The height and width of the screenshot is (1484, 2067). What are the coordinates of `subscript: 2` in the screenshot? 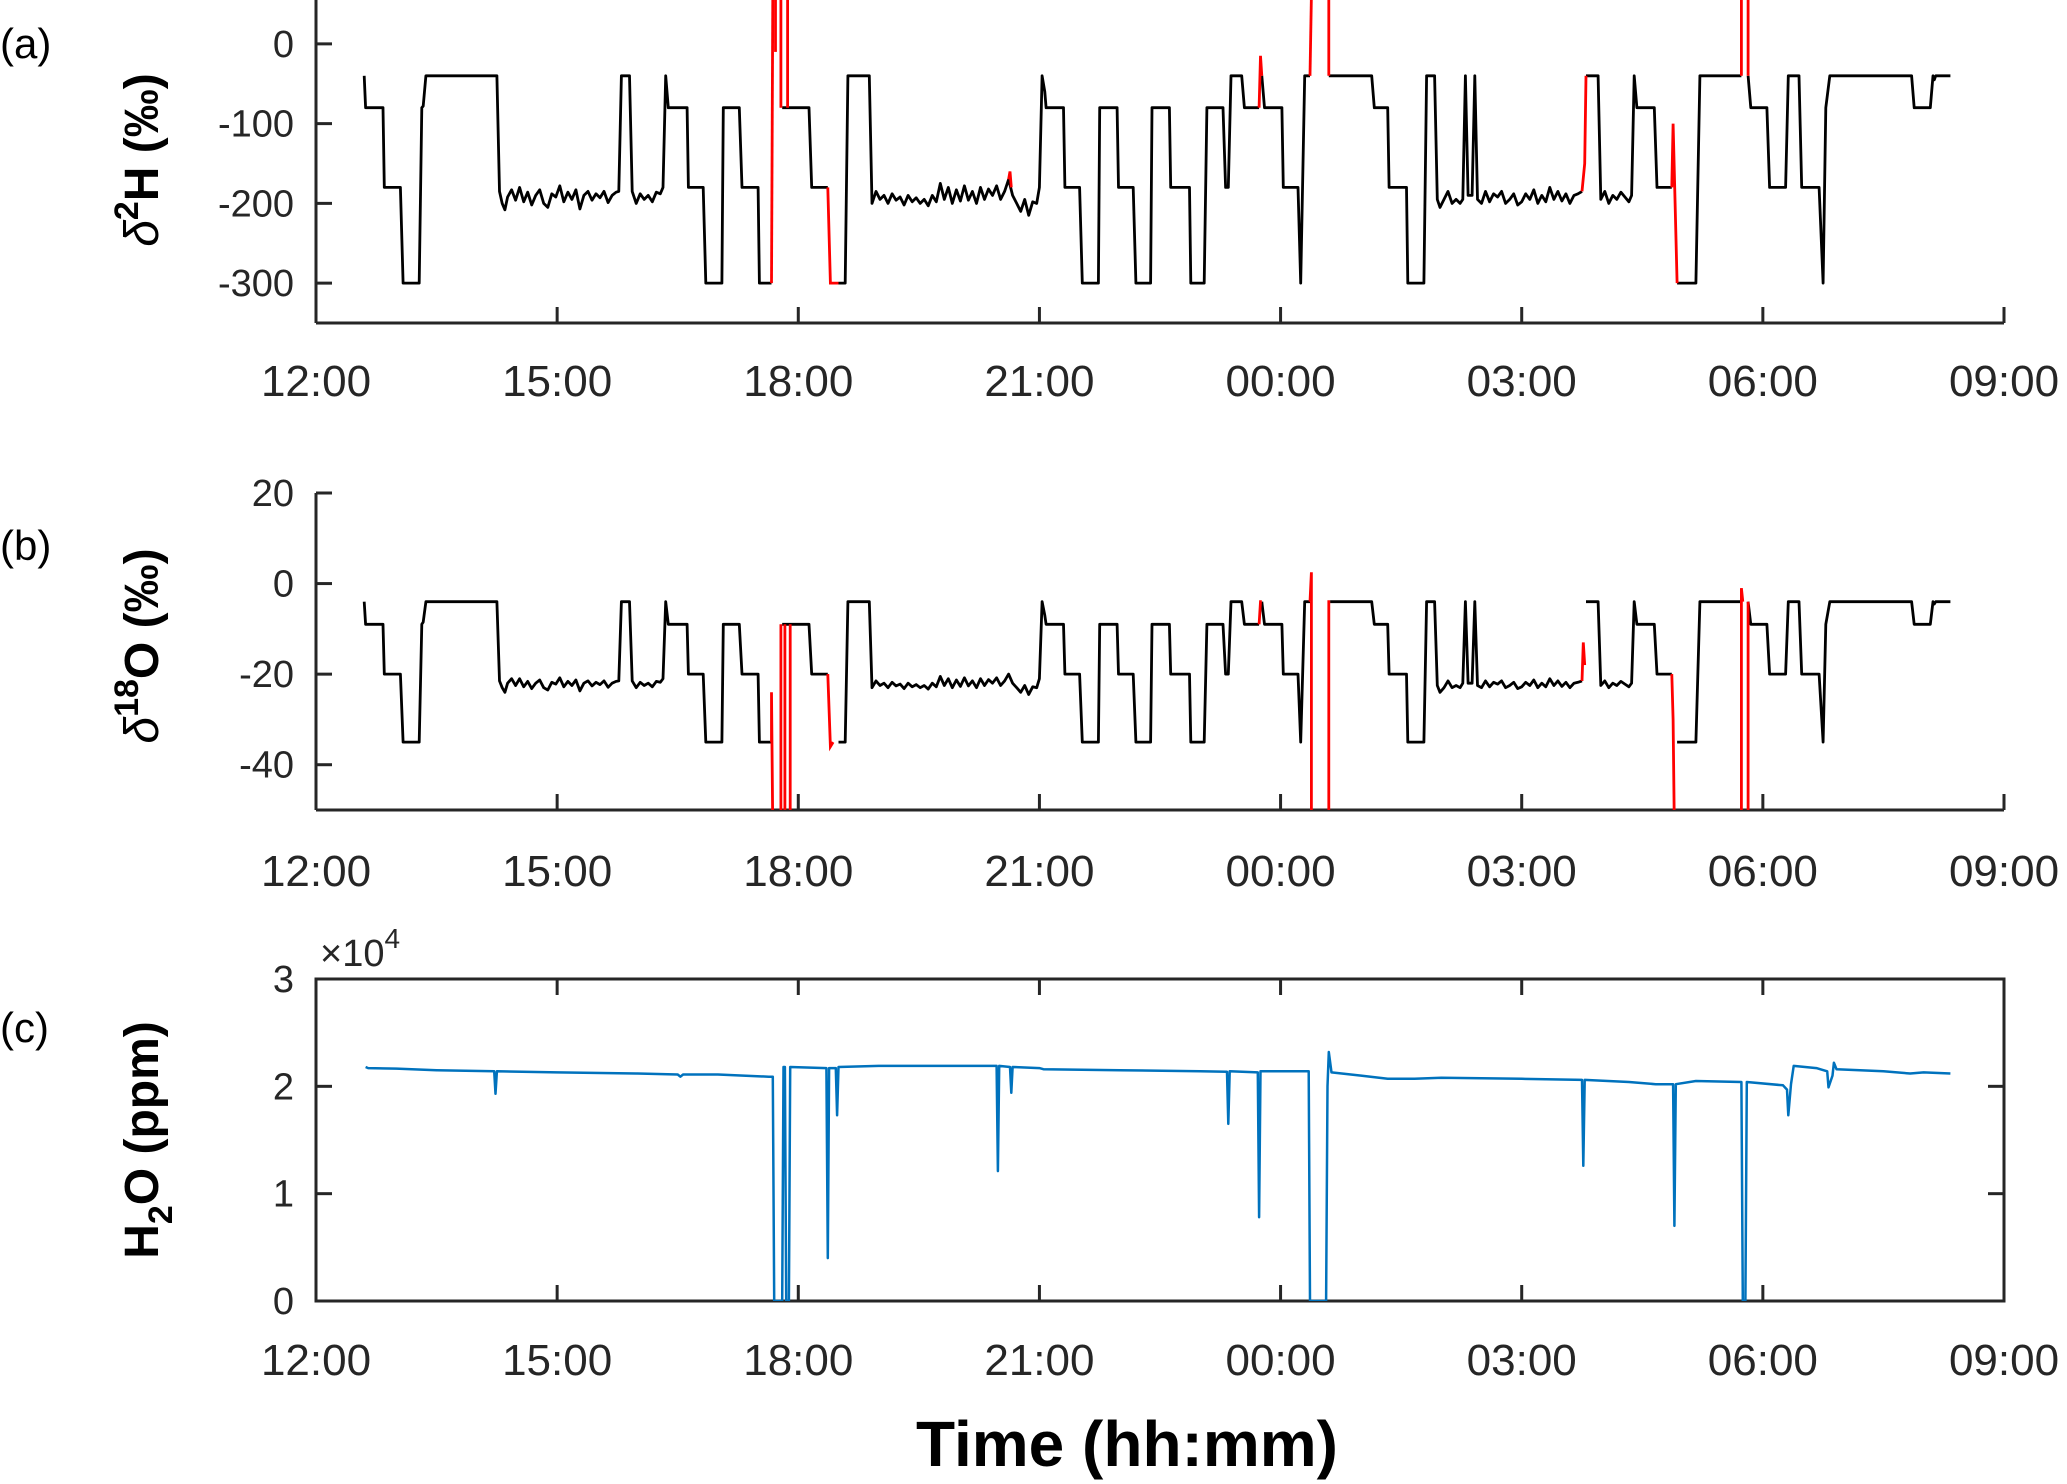 It's located at (161, 1214).